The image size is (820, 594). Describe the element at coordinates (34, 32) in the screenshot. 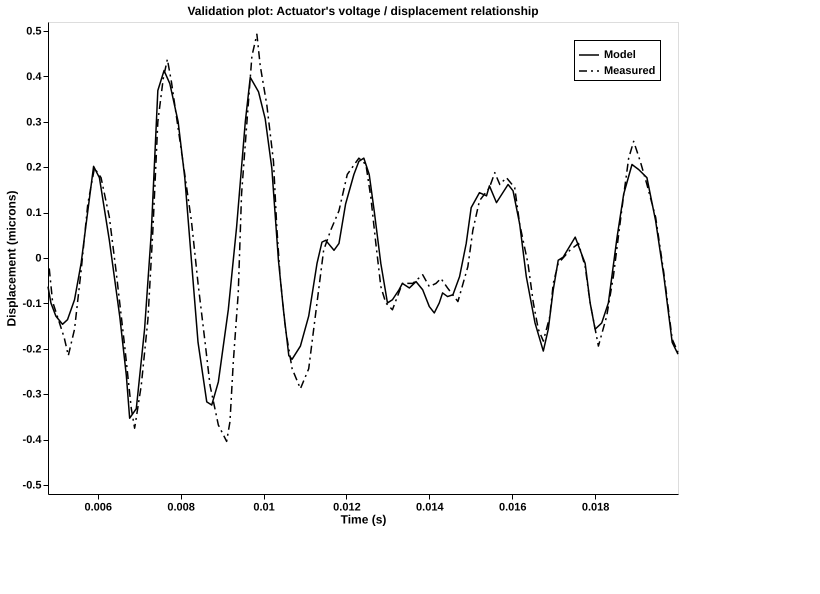

I see `y-tick-label: 0.5` at that location.